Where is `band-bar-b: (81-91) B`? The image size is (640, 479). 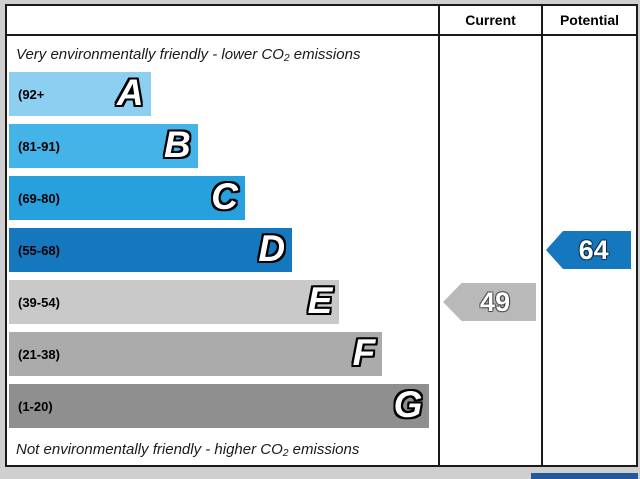 band-bar-b: (81-91) B is located at coordinates (103, 146).